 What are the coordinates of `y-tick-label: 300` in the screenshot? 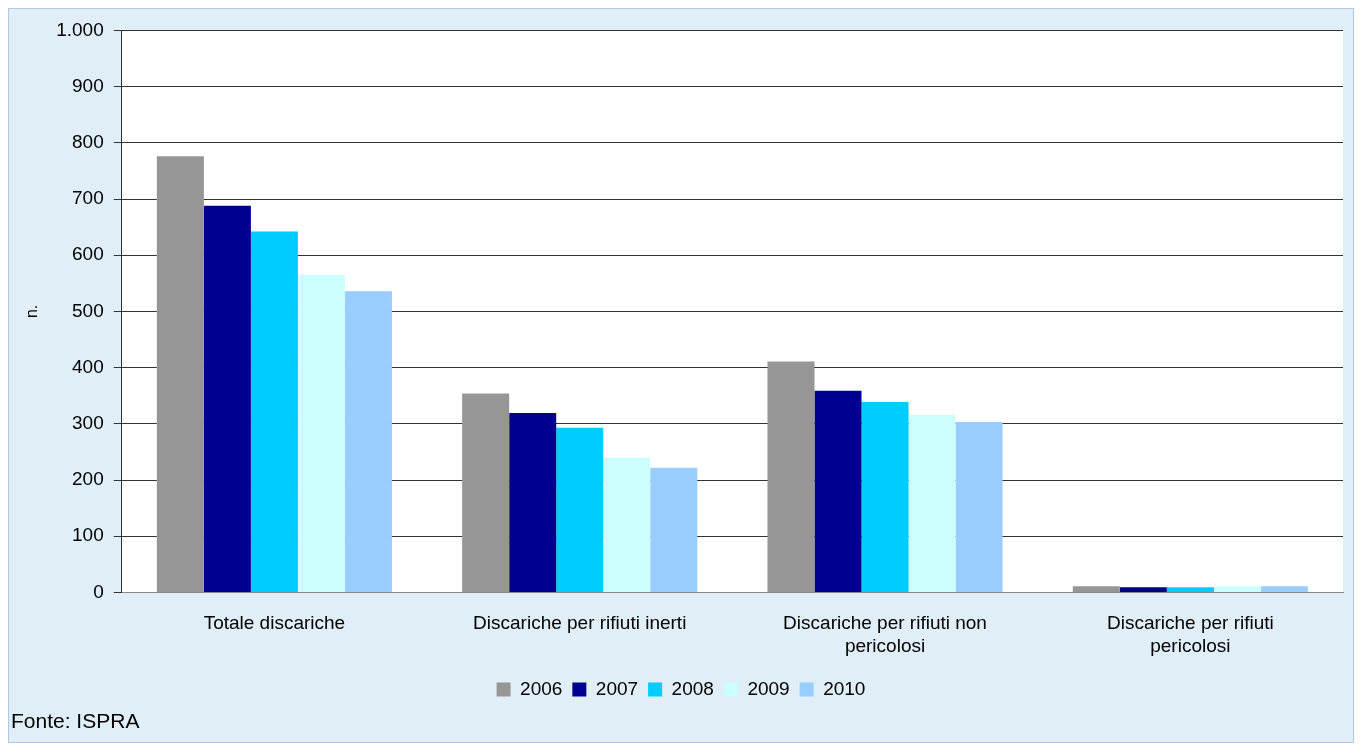 It's located at (88, 423).